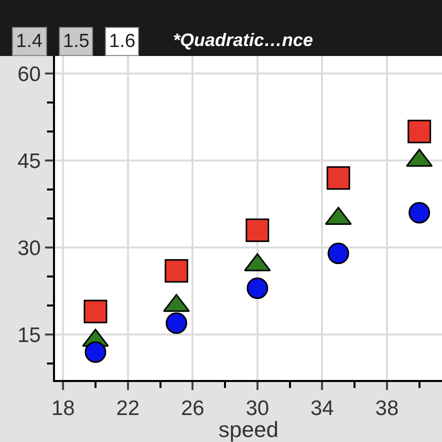  Describe the element at coordinates (29, 74) in the screenshot. I see `y-tick-label: 60` at that location.